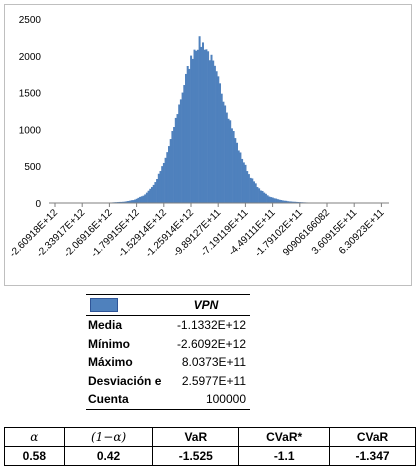 The width and height of the screenshot is (420, 471). I want to click on y-tick-label: 2500, so click(30, 20).